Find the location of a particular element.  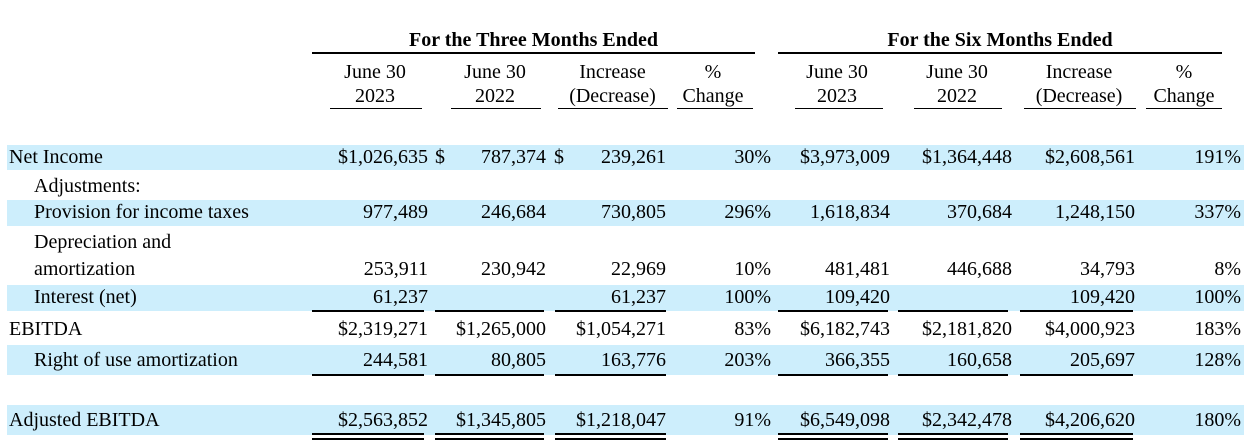

table-cell: 8% is located at coordinates (1227, 269).